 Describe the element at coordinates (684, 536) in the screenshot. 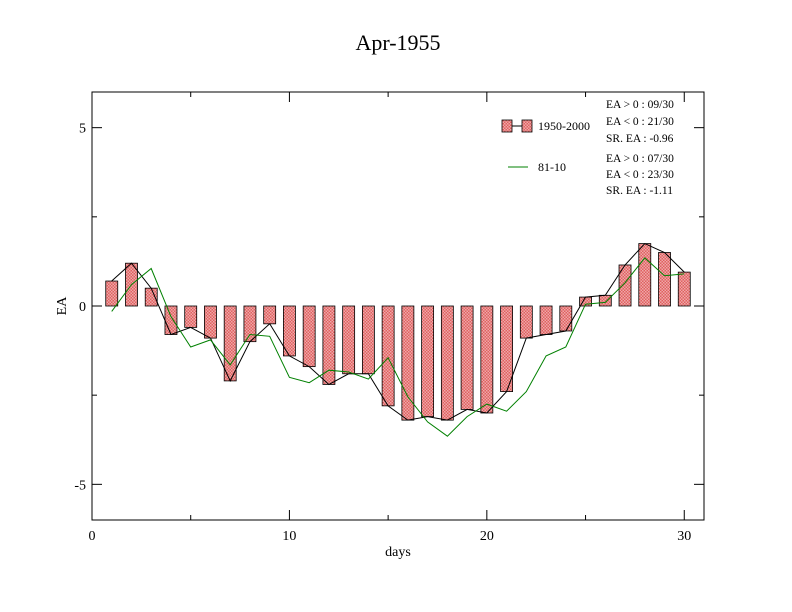

I see `x-tick-label-30: 30` at that location.